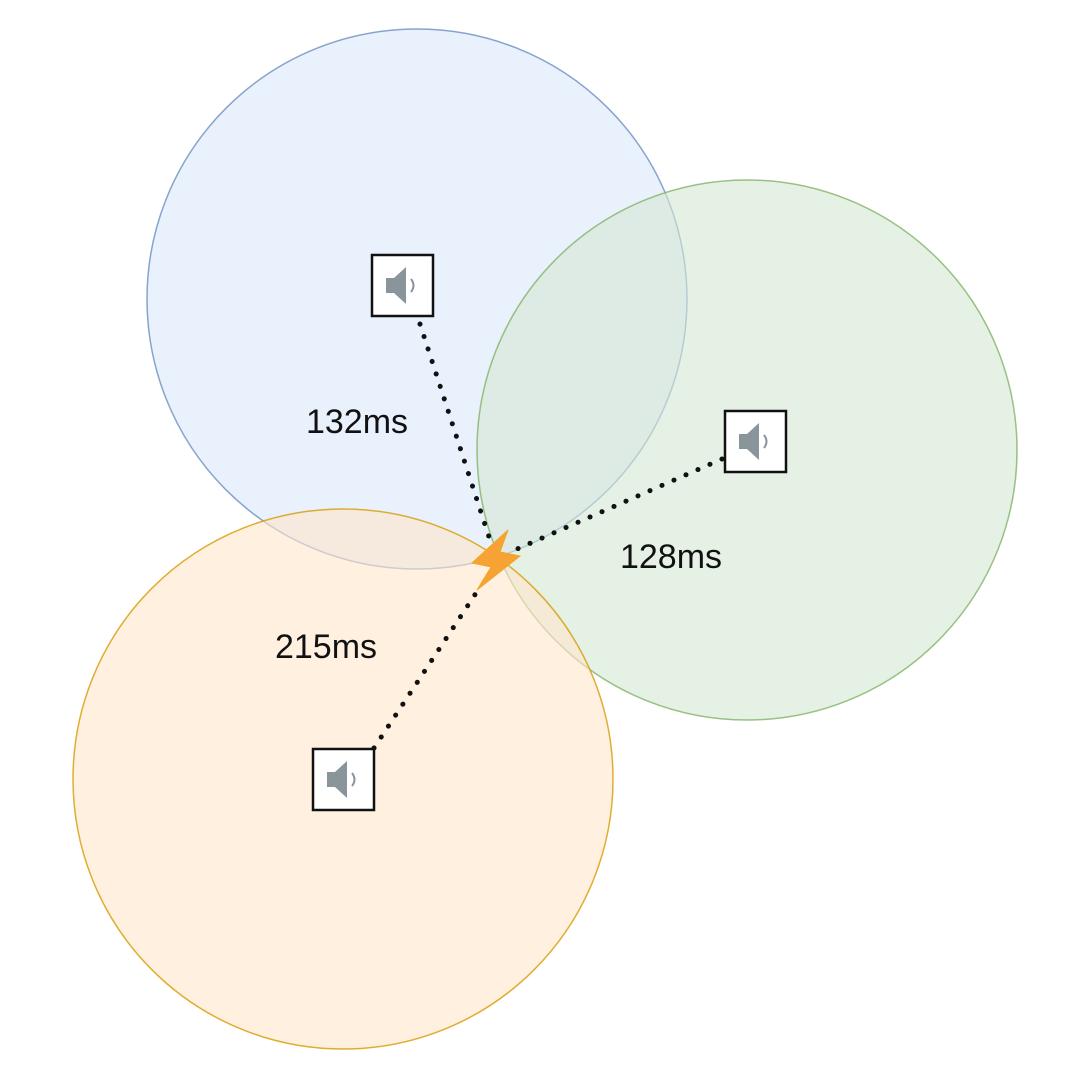 The width and height of the screenshot is (1089, 1065). I want to click on speaker-sensor-orange, so click(343, 779).